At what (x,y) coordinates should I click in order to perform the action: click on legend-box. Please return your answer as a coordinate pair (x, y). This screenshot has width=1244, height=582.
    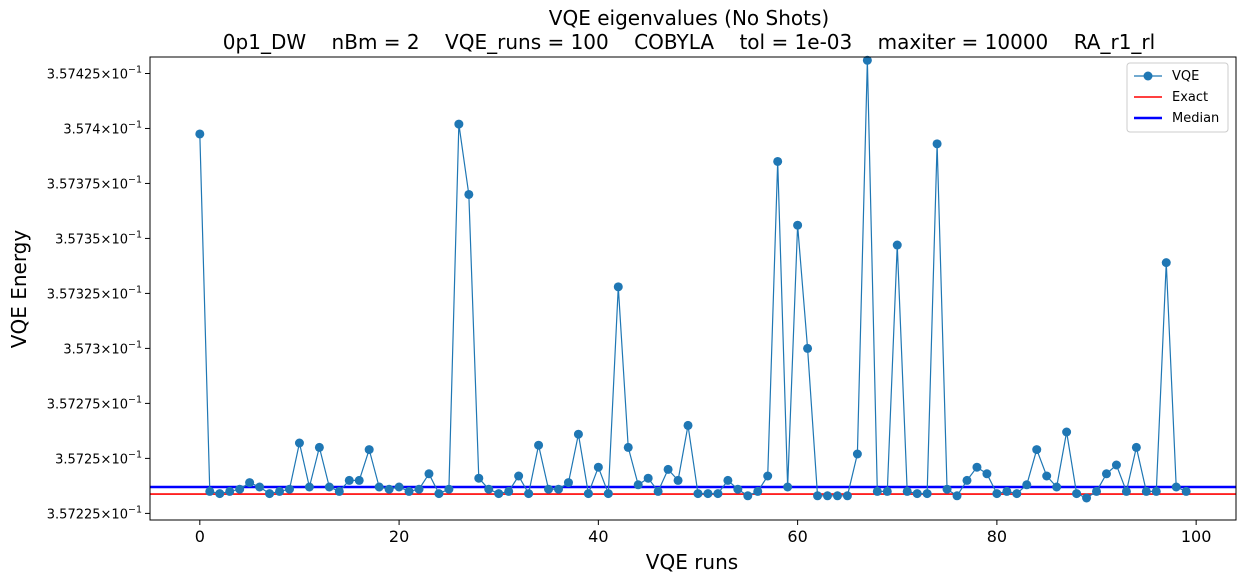
    Looking at the image, I should click on (1177, 97).